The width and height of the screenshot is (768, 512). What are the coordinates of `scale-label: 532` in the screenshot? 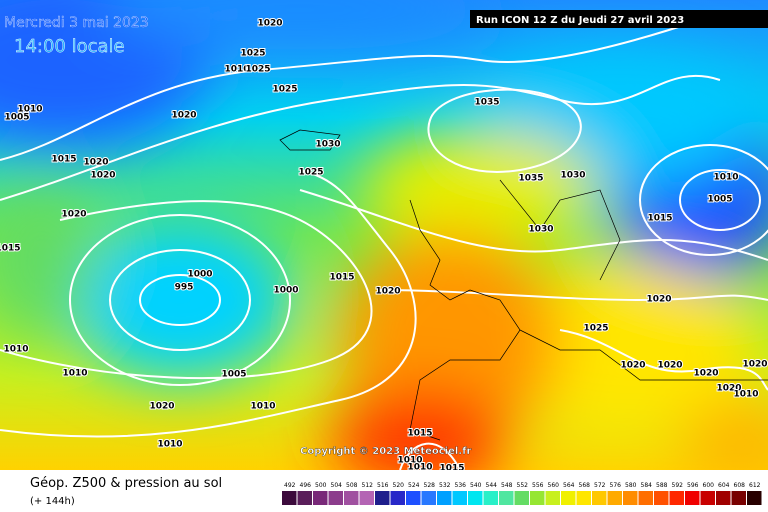 It's located at (445, 485).